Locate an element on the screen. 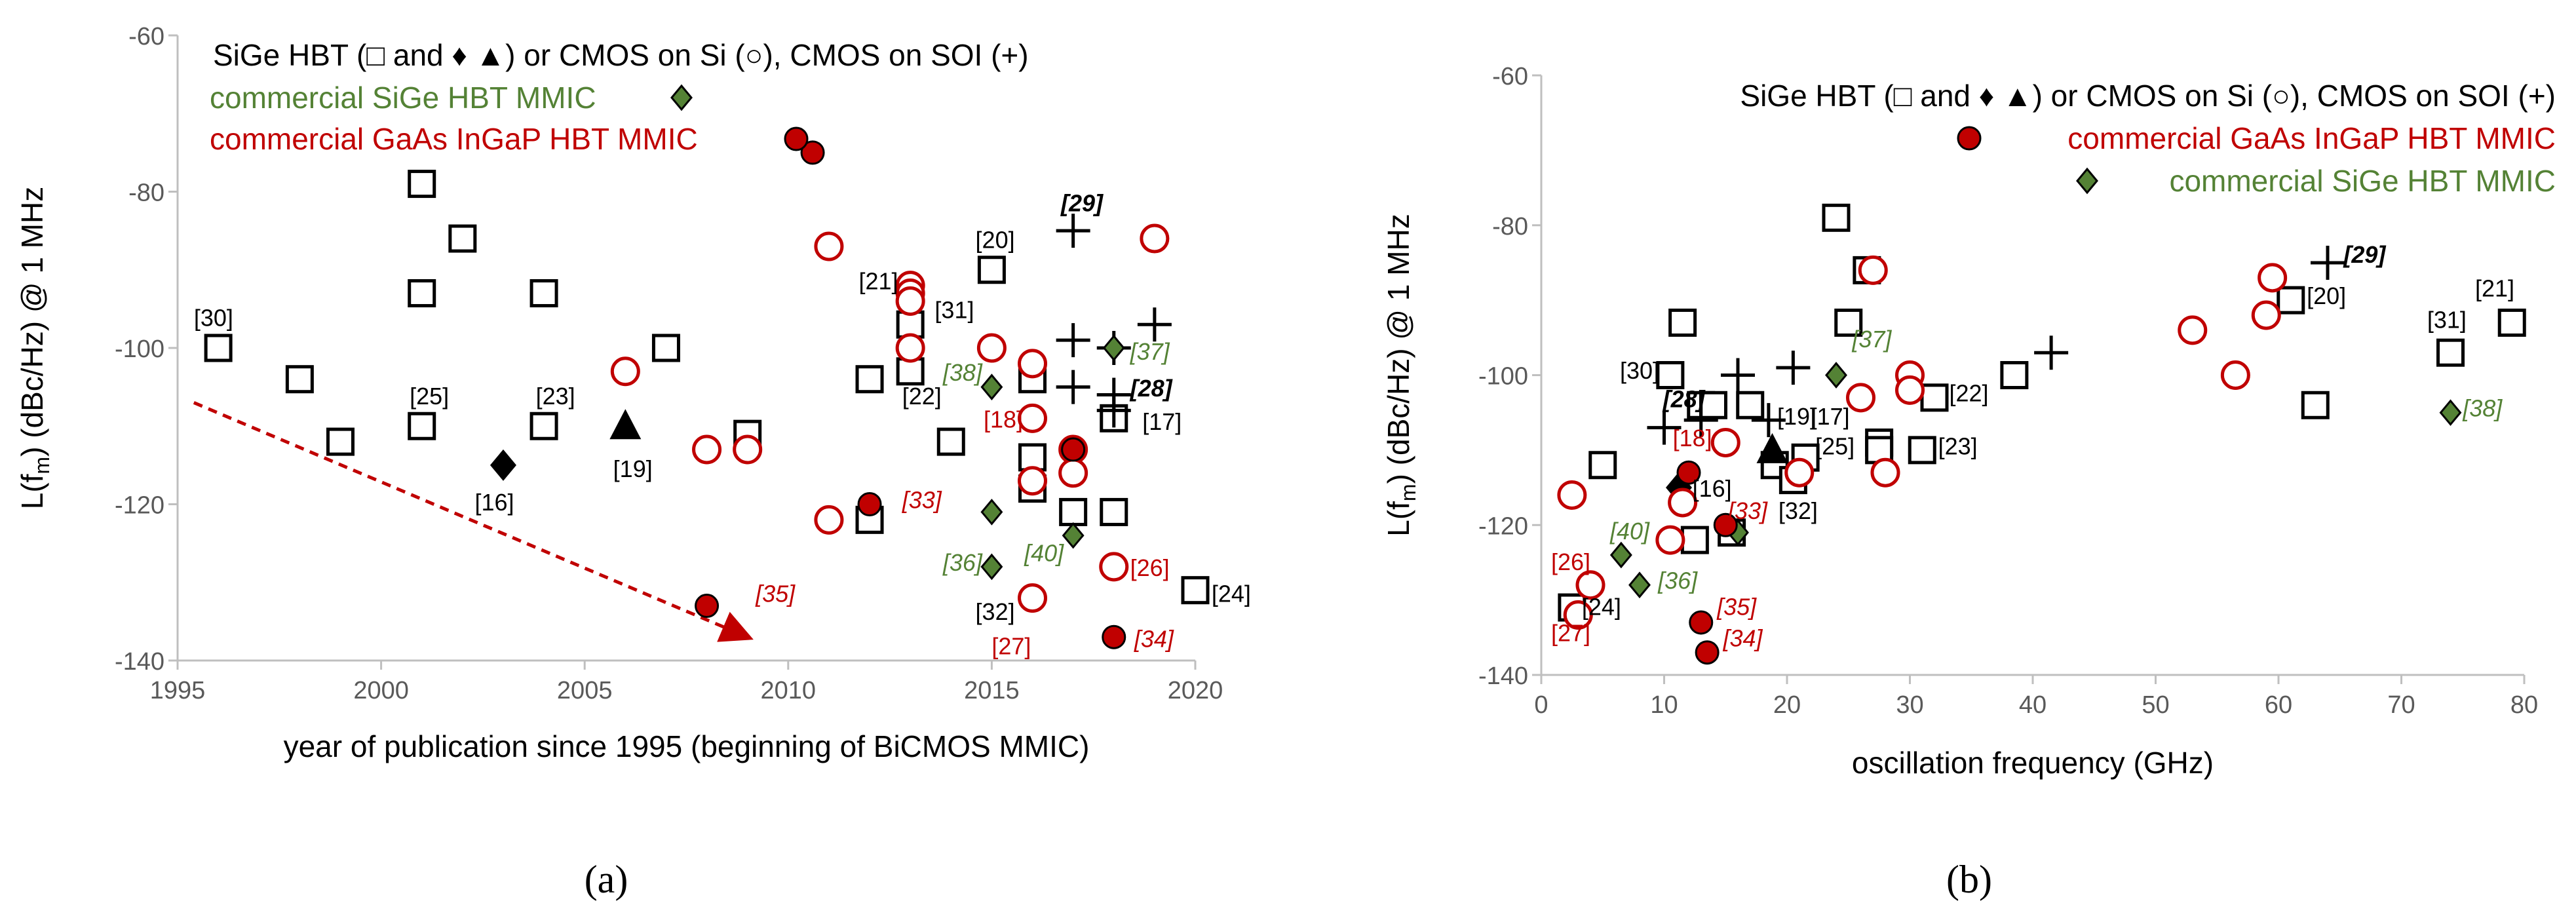  reference-label: [35] is located at coordinates (1736, 608).